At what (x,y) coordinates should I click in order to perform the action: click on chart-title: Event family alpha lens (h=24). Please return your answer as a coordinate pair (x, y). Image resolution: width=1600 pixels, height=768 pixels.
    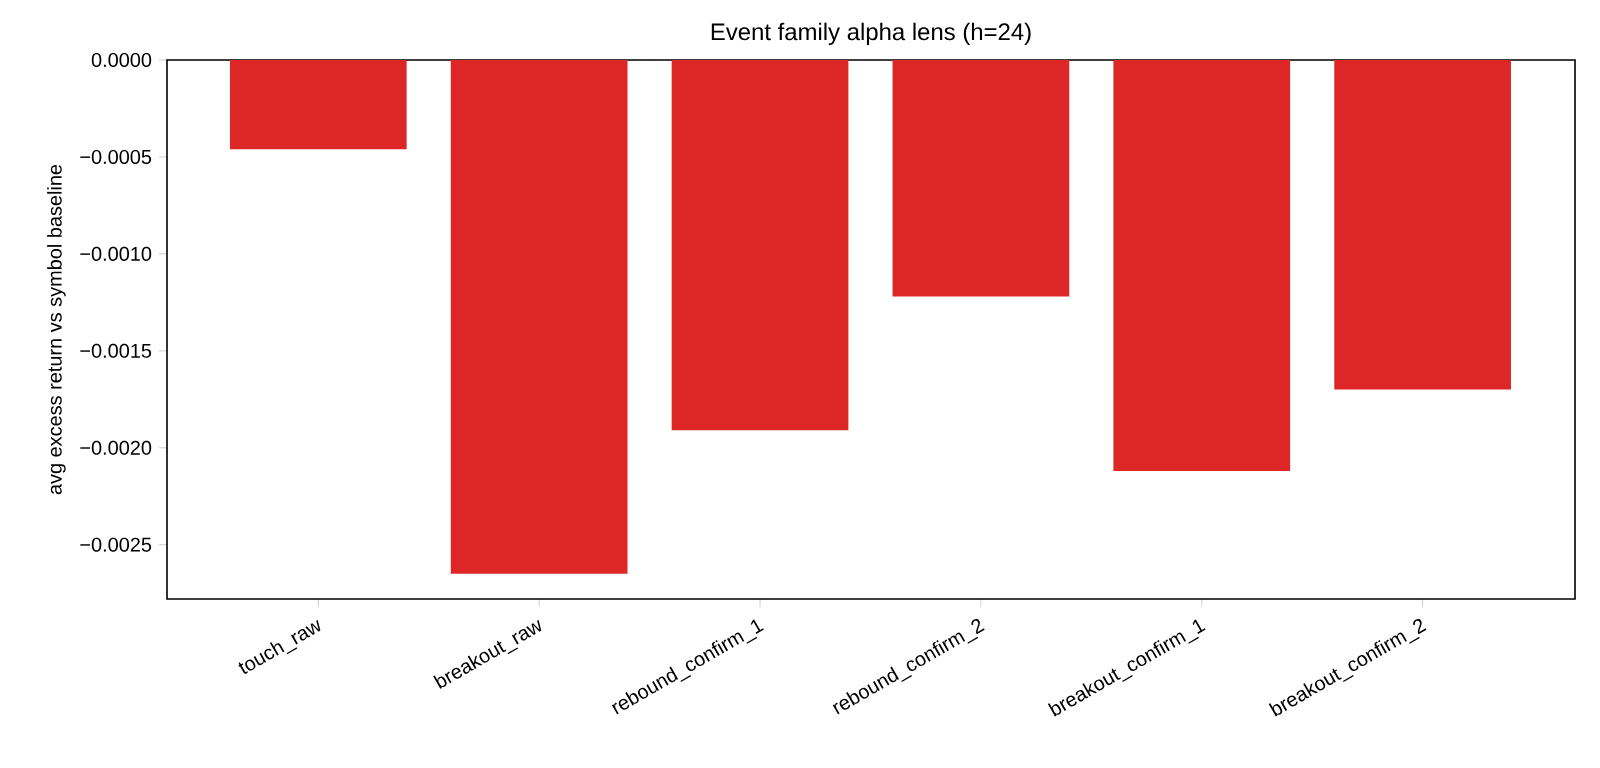
    Looking at the image, I should click on (871, 34).